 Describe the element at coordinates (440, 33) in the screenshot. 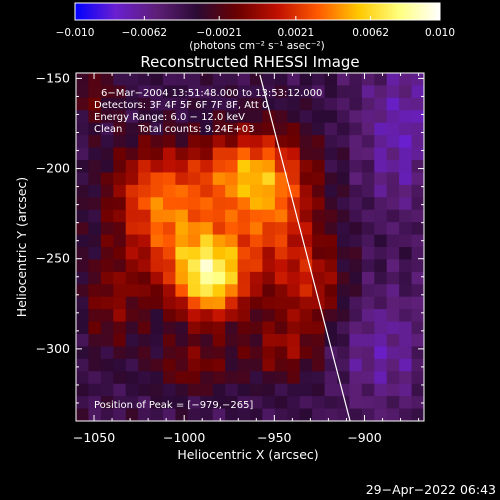

I see `colorbar-tick-label: 0.010` at that location.